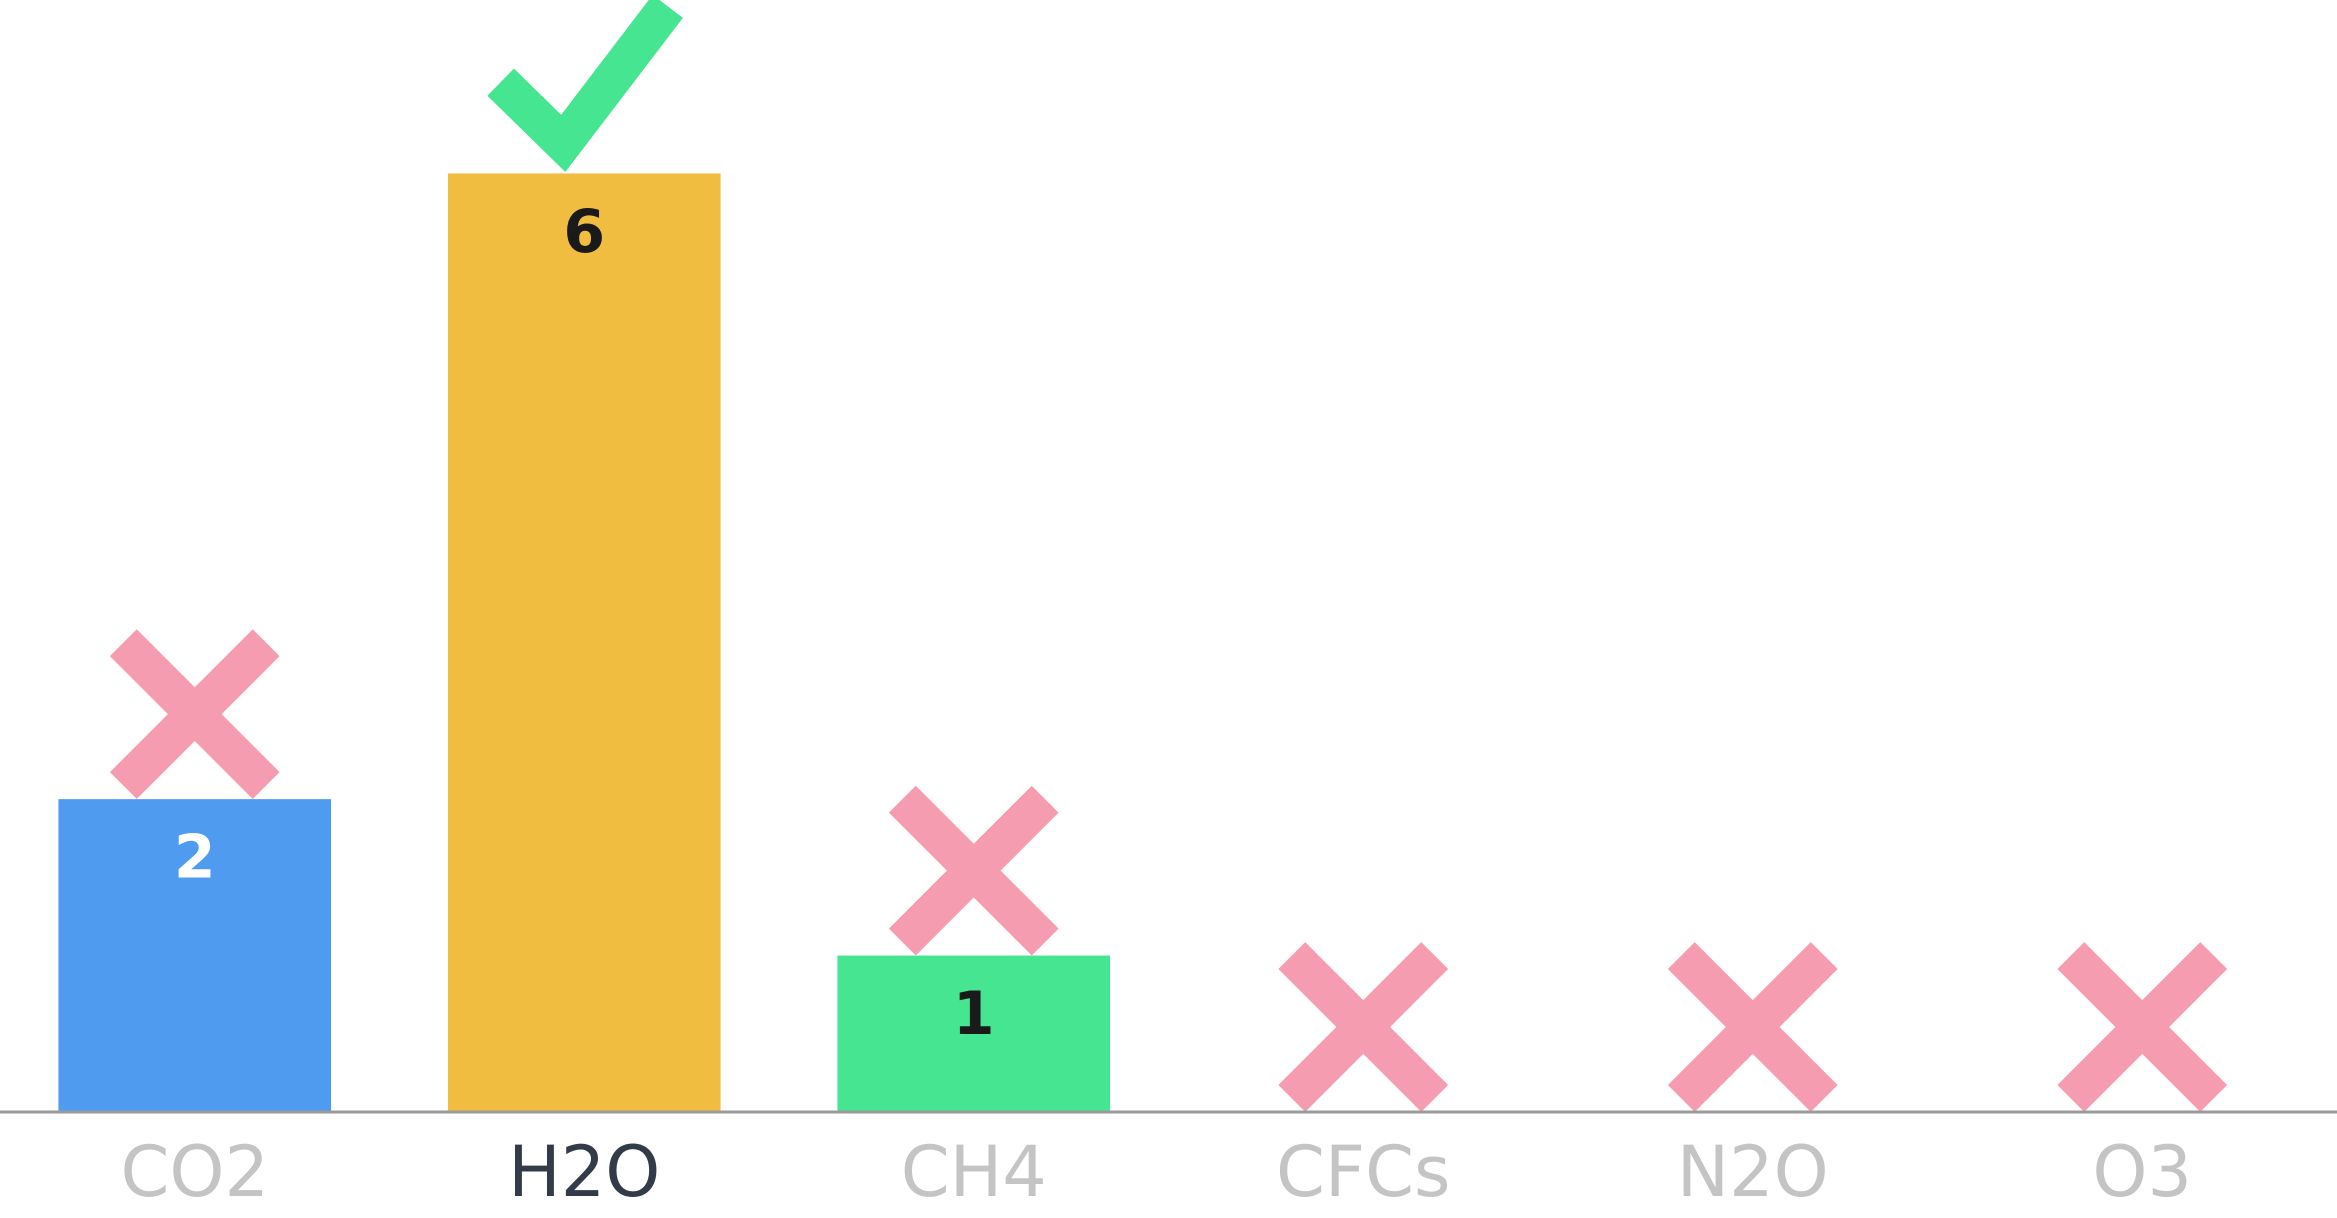 This screenshot has height=1218, width=2337. What do you see at coordinates (1363, 1172) in the screenshot?
I see `x-tick-label: CFCs` at bounding box center [1363, 1172].